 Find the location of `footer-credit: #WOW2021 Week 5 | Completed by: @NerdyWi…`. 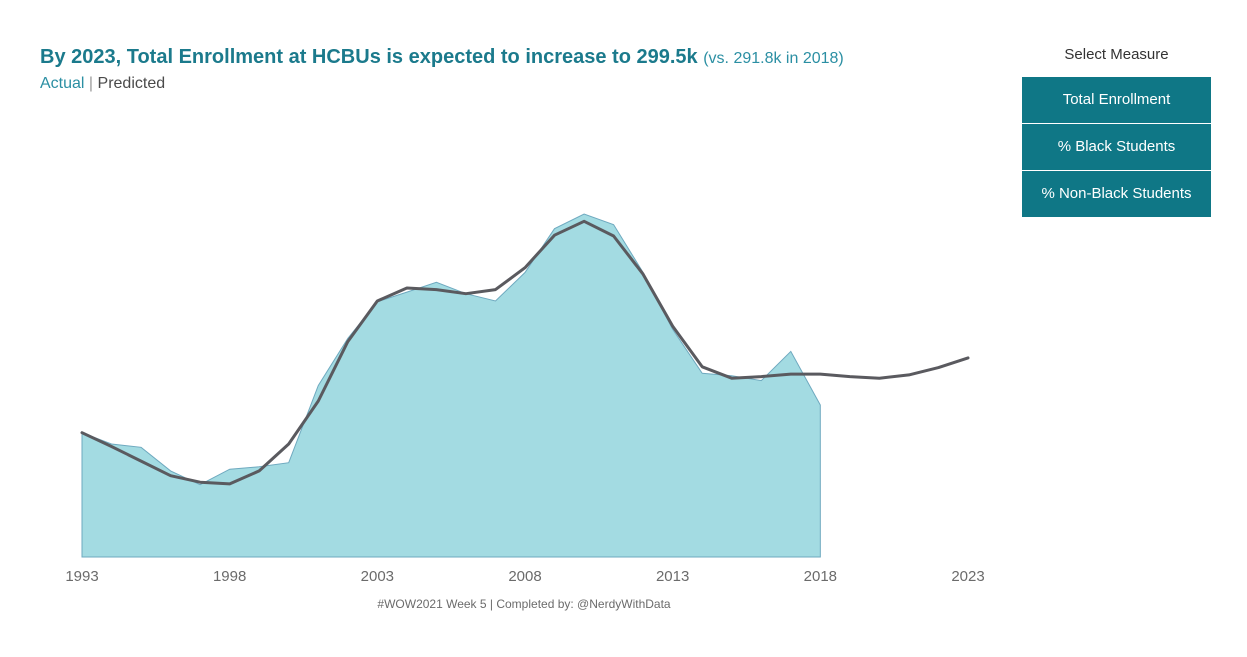

footer-credit: #WOW2021 Week 5 | Completed by: @NerdyWi… is located at coordinates (524, 604).